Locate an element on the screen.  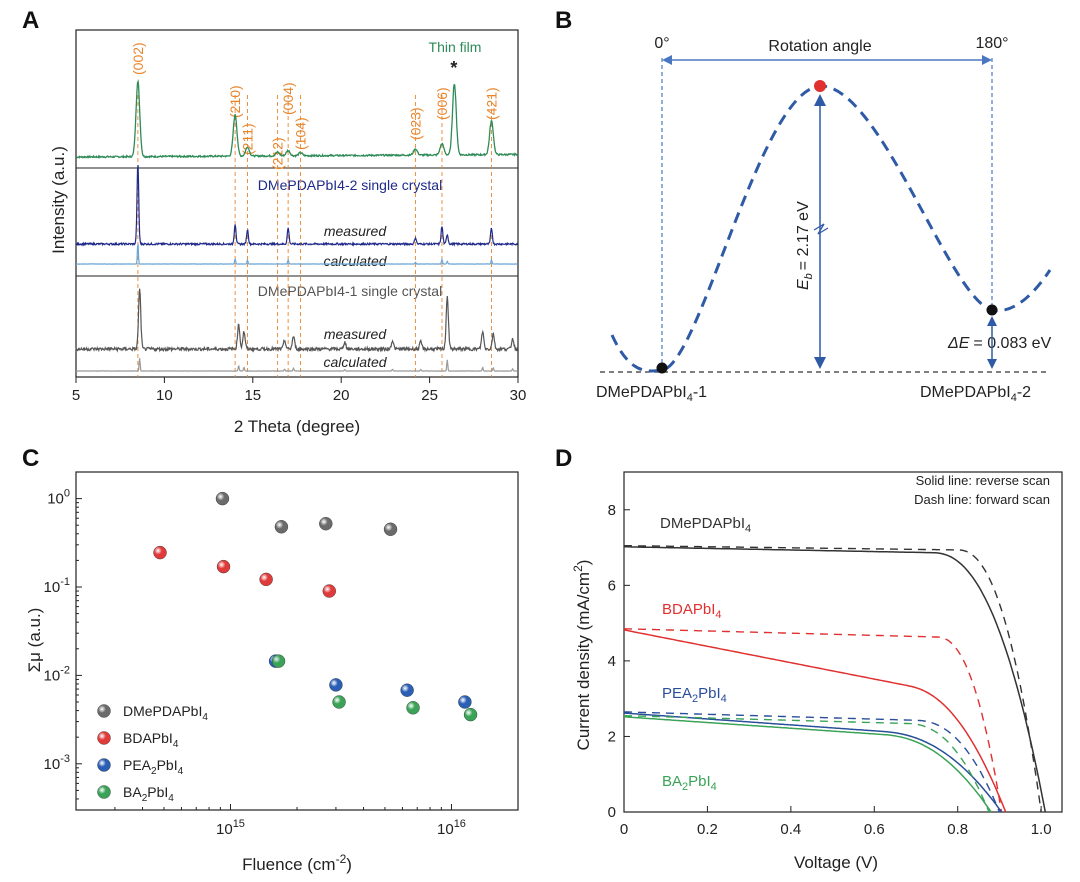
crystal-1-measured-pattern is located at coordinates (297, 320).